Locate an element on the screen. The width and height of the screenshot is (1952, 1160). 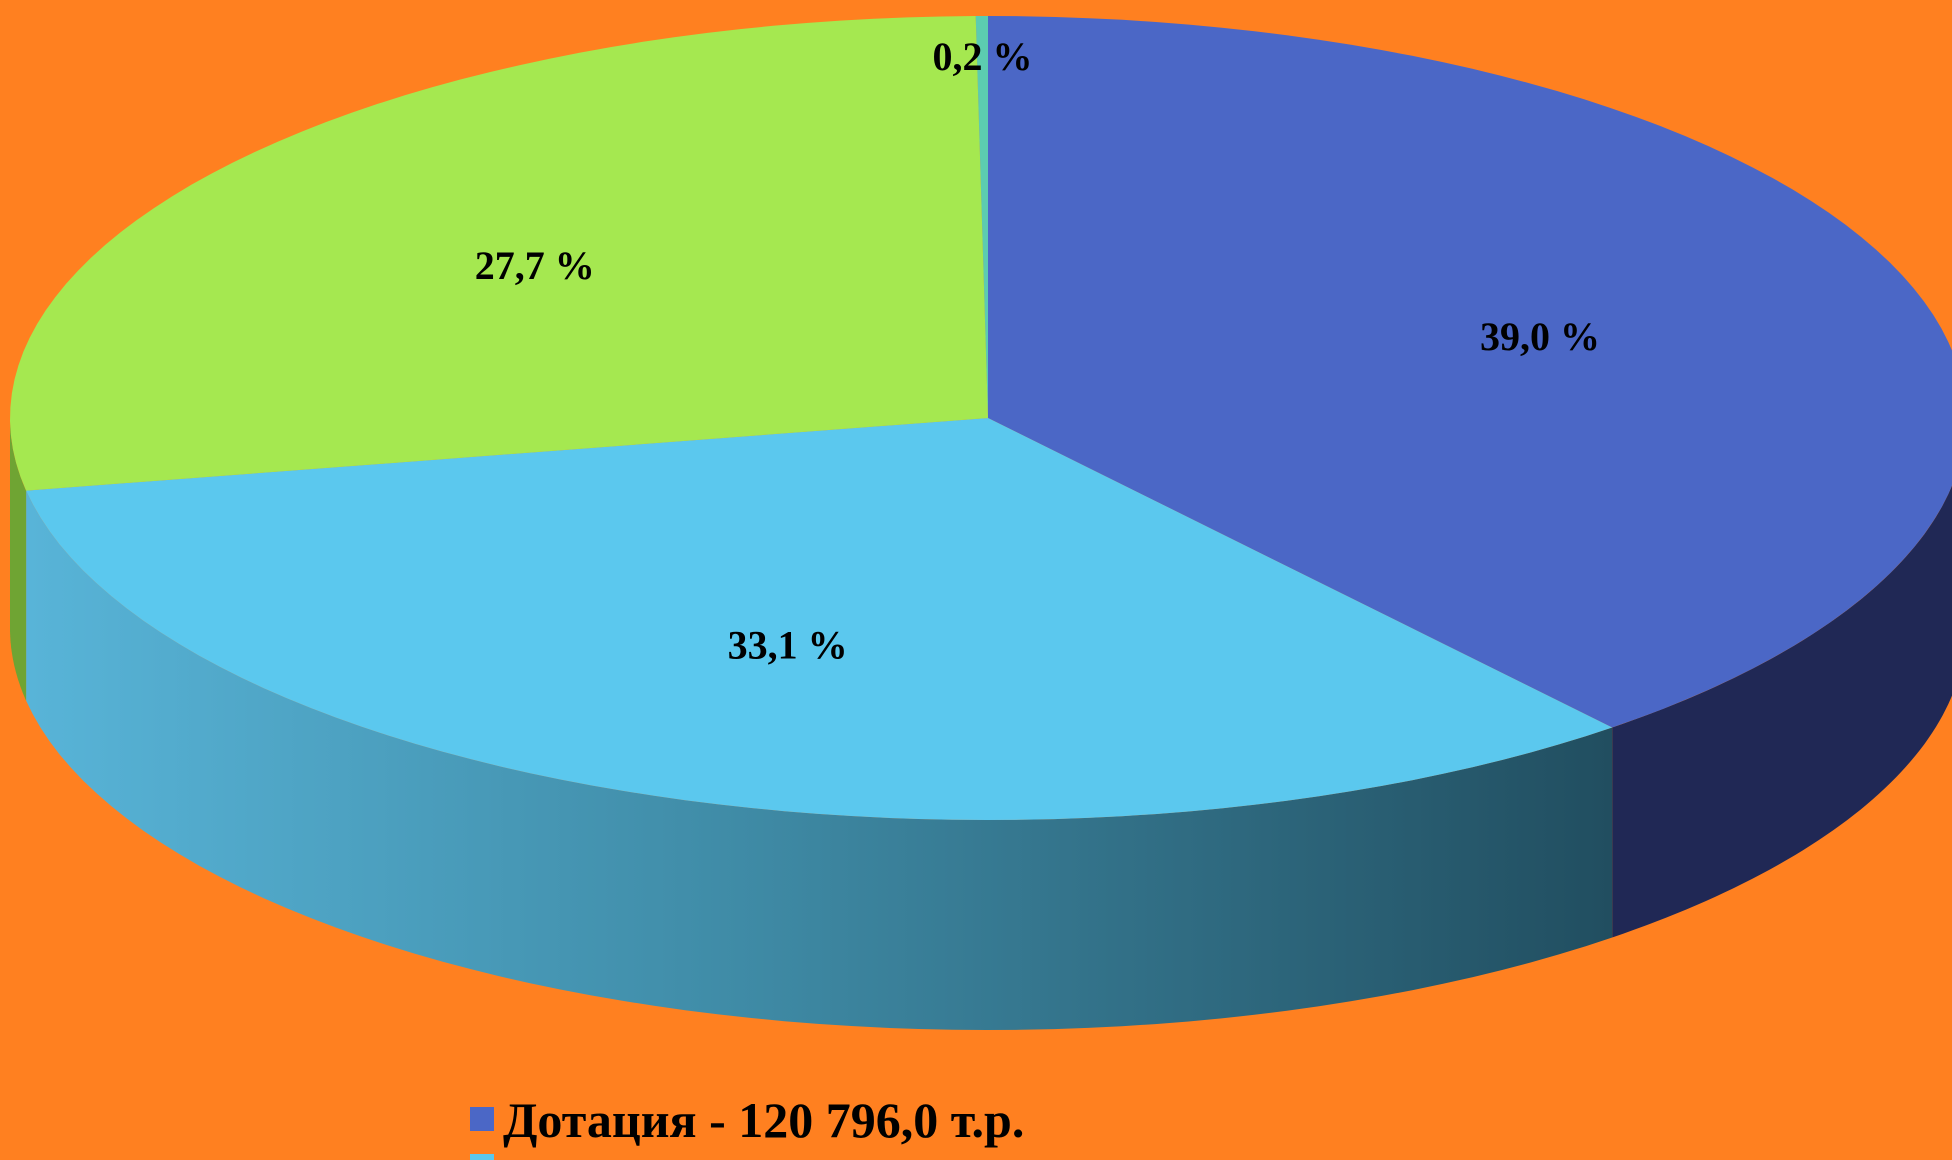
pie-label-0: 39,0 % is located at coordinates (1540, 336).